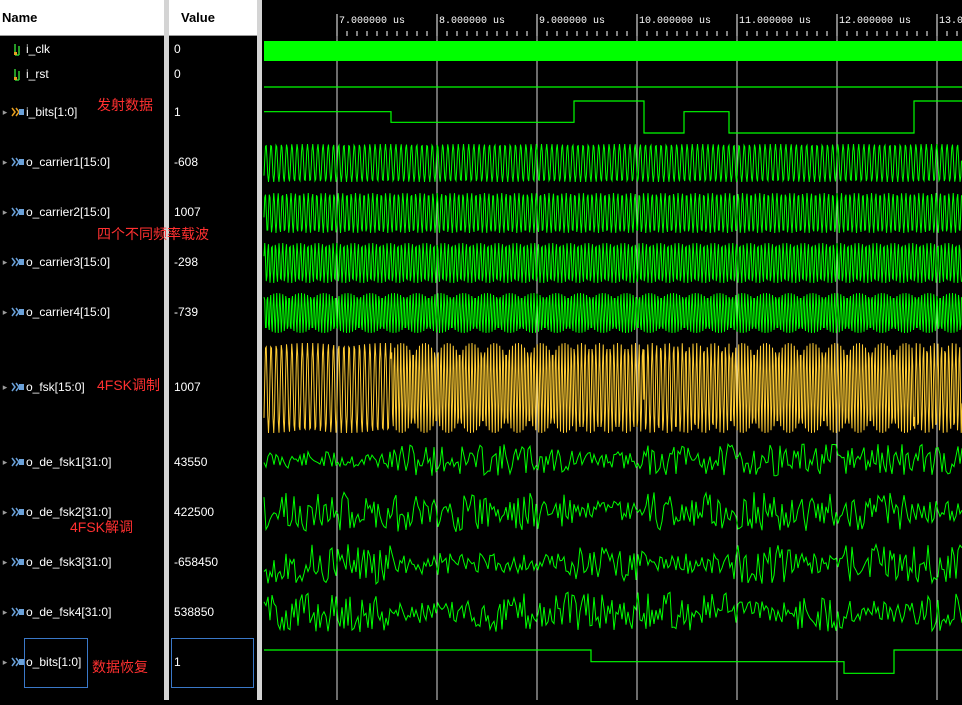 The height and width of the screenshot is (705, 962). What do you see at coordinates (82, 49) in the screenshot?
I see `signal-row-i-clk: i_clk` at bounding box center [82, 49].